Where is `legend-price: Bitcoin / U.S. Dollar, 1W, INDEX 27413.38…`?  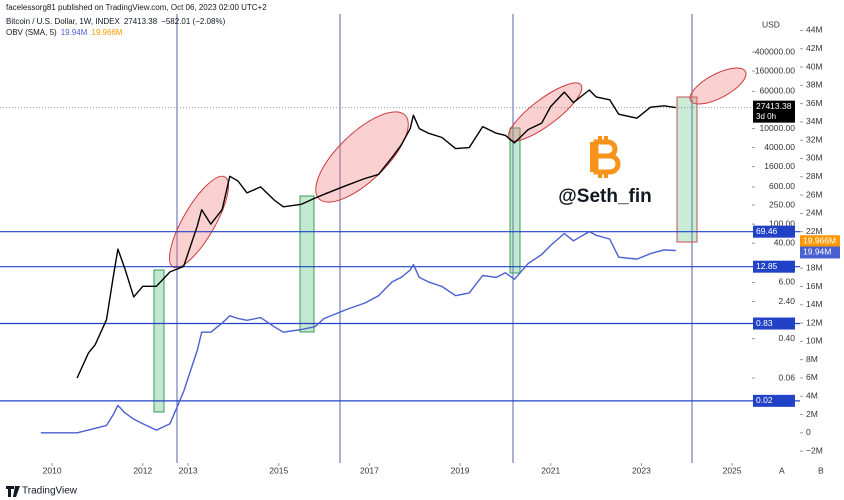 legend-price: Bitcoin / U.S. Dollar, 1W, INDEX 27413.38… is located at coordinates (116, 21).